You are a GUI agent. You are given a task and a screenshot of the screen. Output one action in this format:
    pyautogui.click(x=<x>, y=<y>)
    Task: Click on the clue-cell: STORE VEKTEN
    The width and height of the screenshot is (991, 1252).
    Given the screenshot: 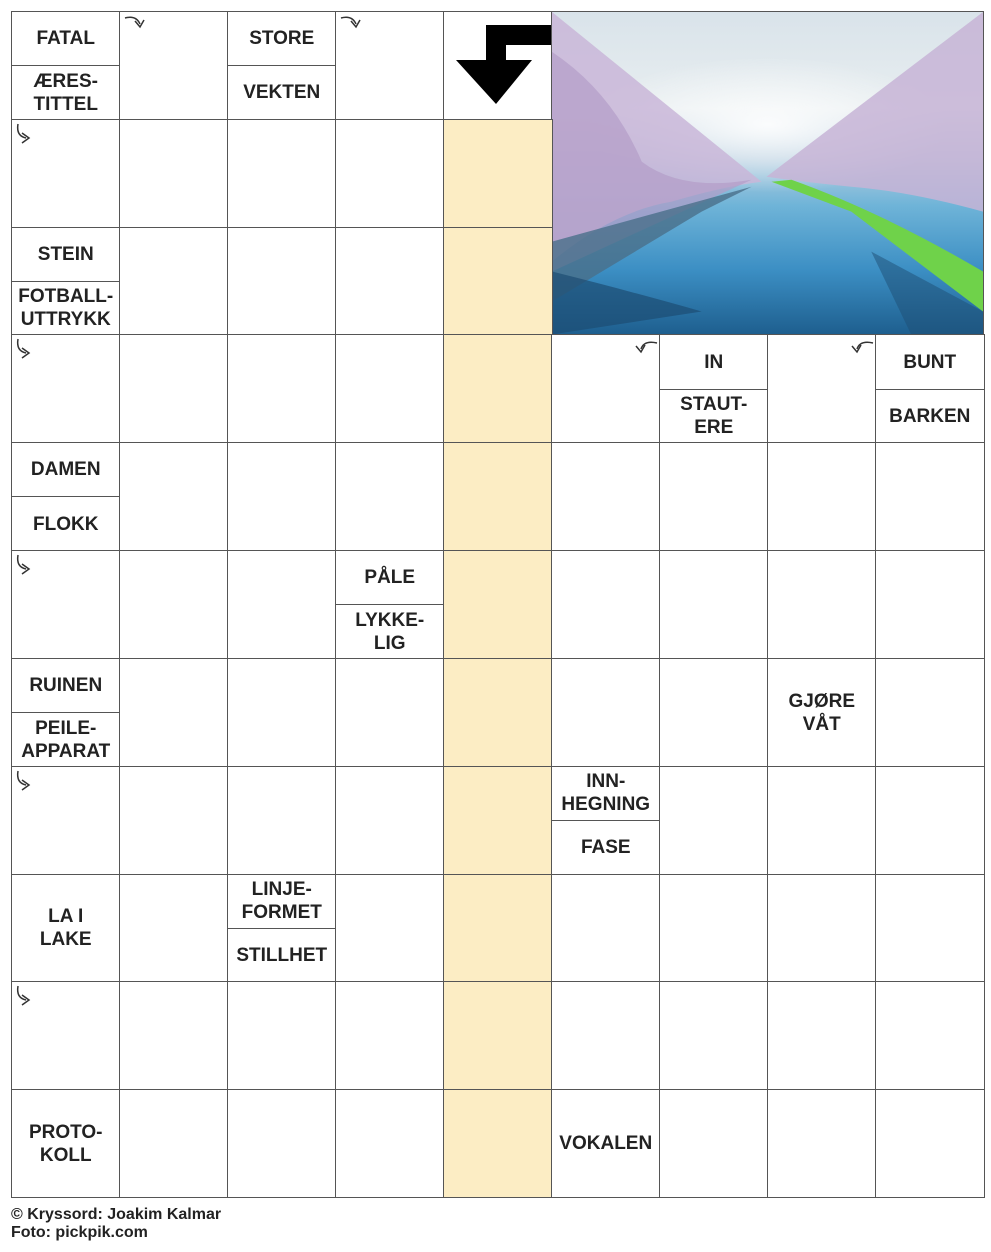 What is the action you would take?
    pyautogui.click(x=282, y=66)
    